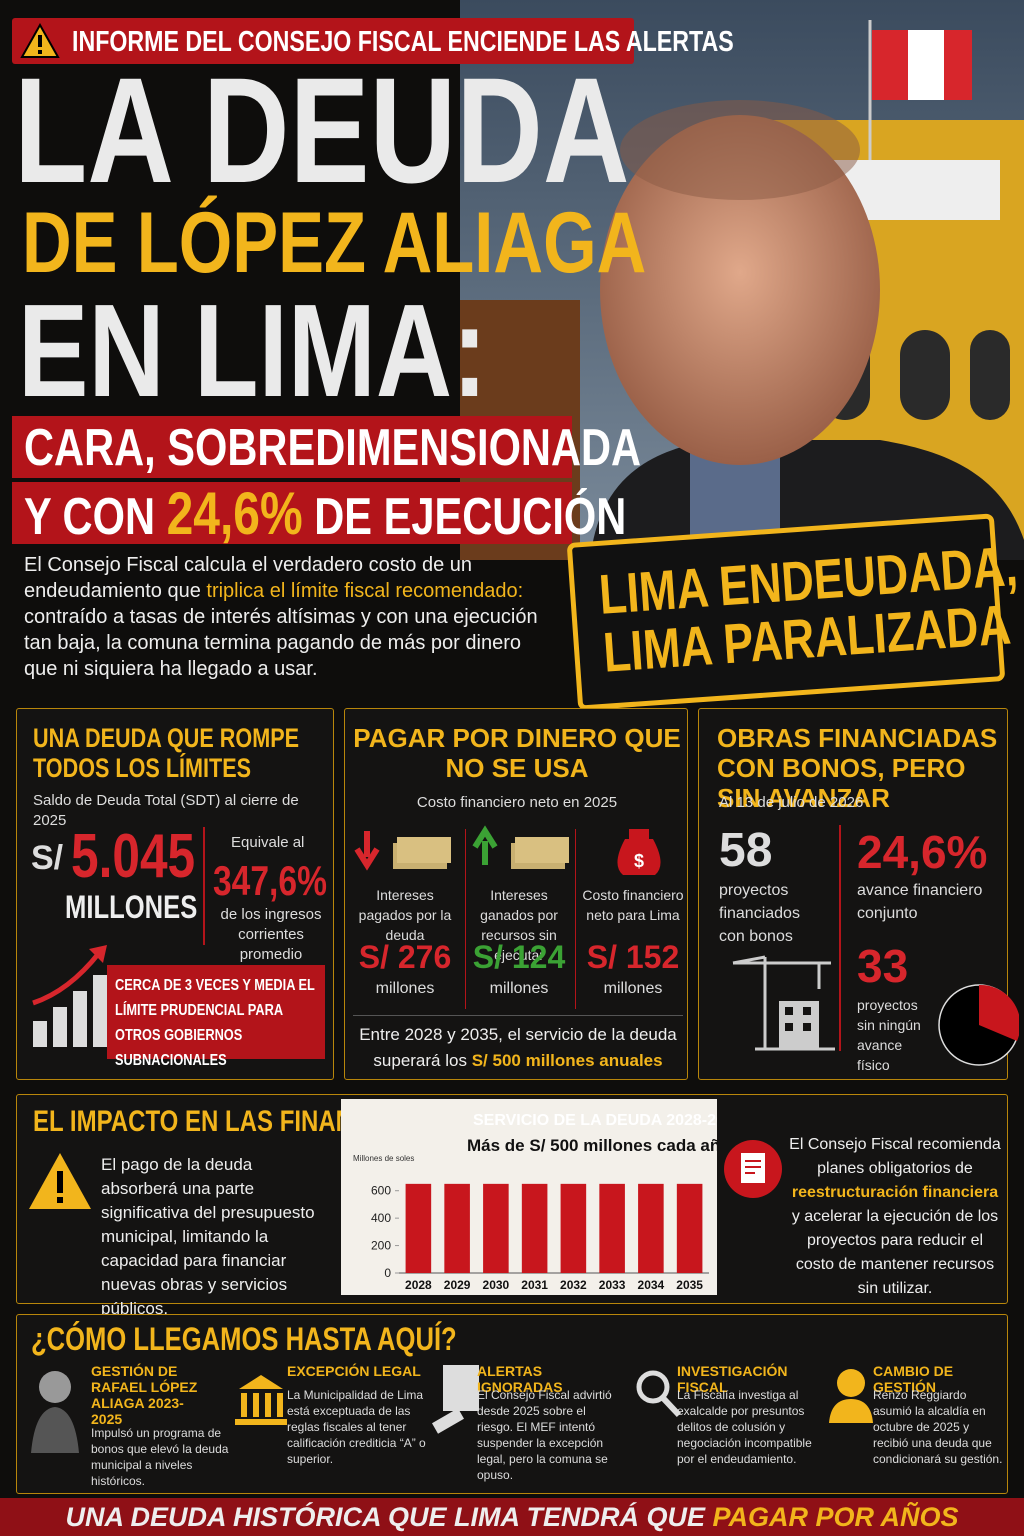  Describe the element at coordinates (271, 934) in the screenshot. I see `pct-note: de los ingresos corrientes promedio` at that location.